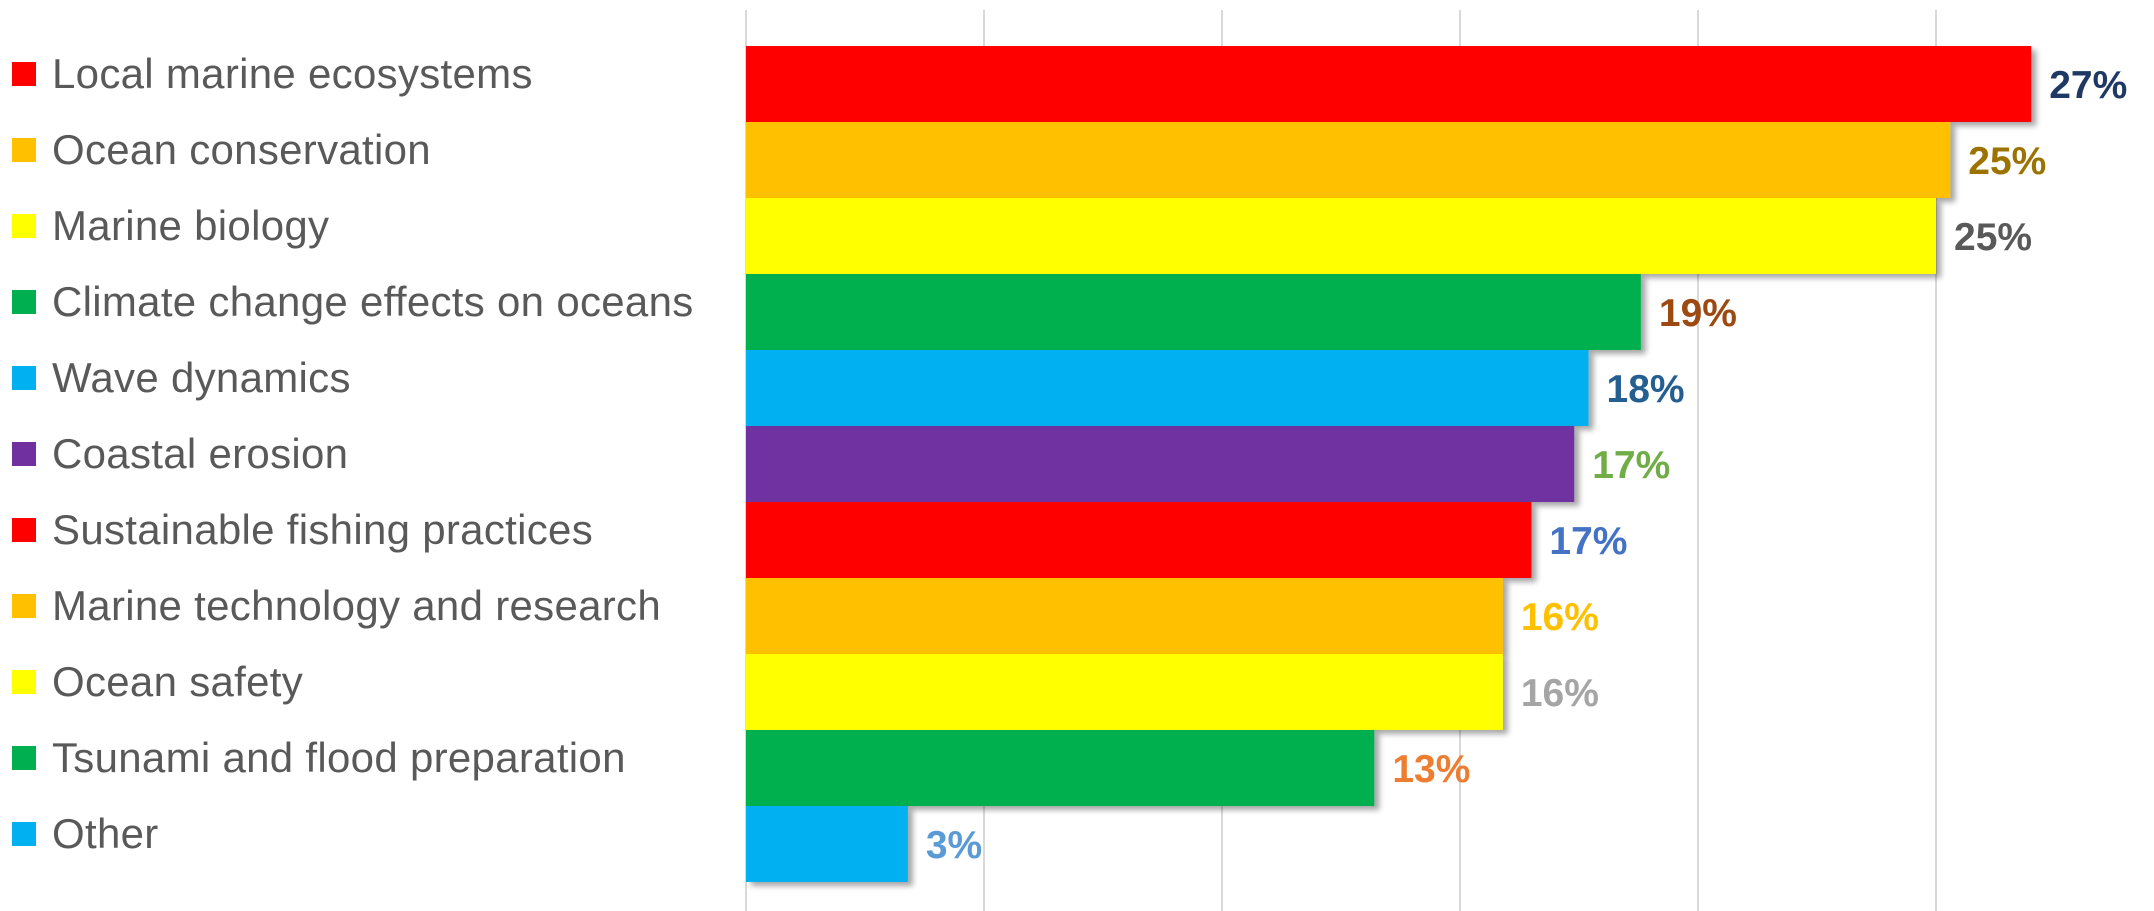  What do you see at coordinates (191, 225) in the screenshot?
I see `legend-label: Marine biology` at bounding box center [191, 225].